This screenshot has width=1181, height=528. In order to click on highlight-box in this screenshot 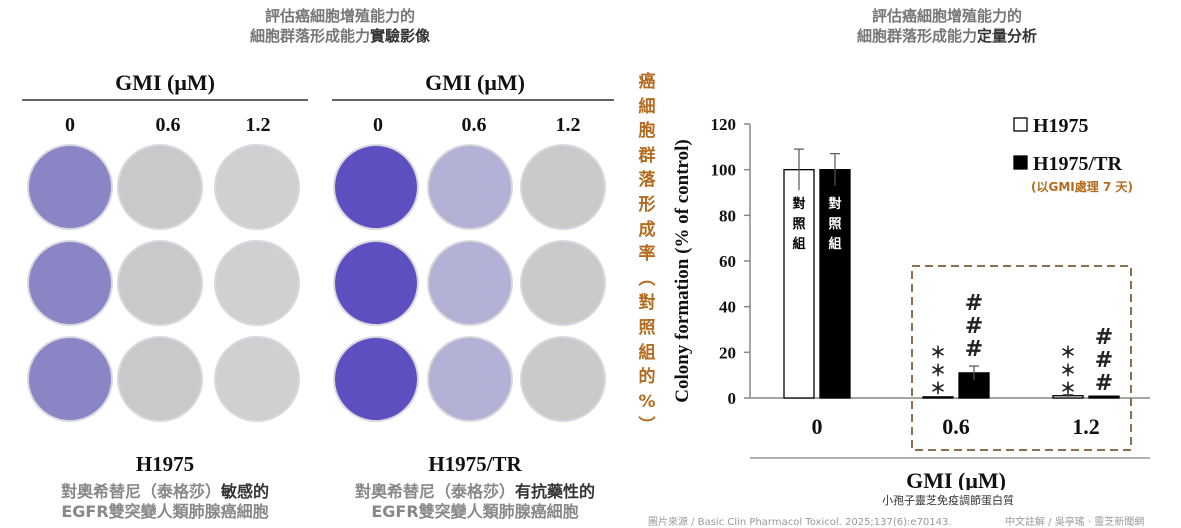, I will do `click(1021, 358)`.